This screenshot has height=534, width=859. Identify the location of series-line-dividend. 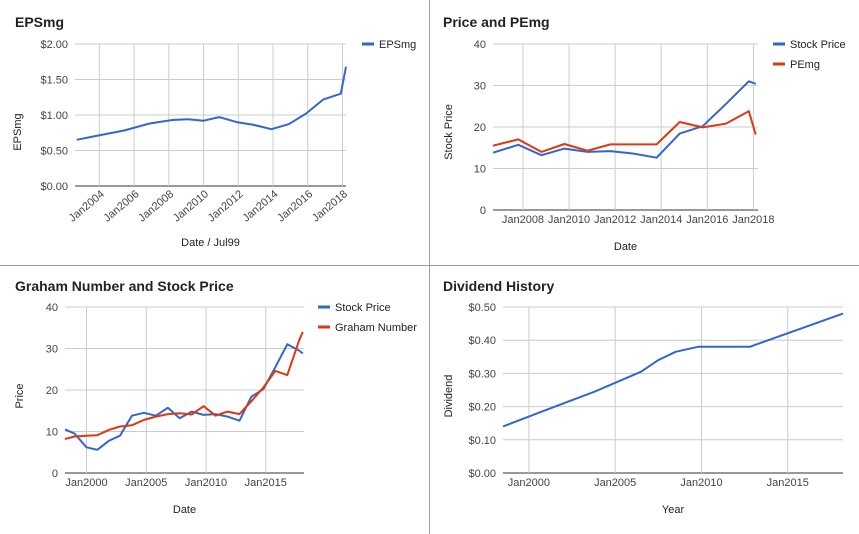
(673, 370).